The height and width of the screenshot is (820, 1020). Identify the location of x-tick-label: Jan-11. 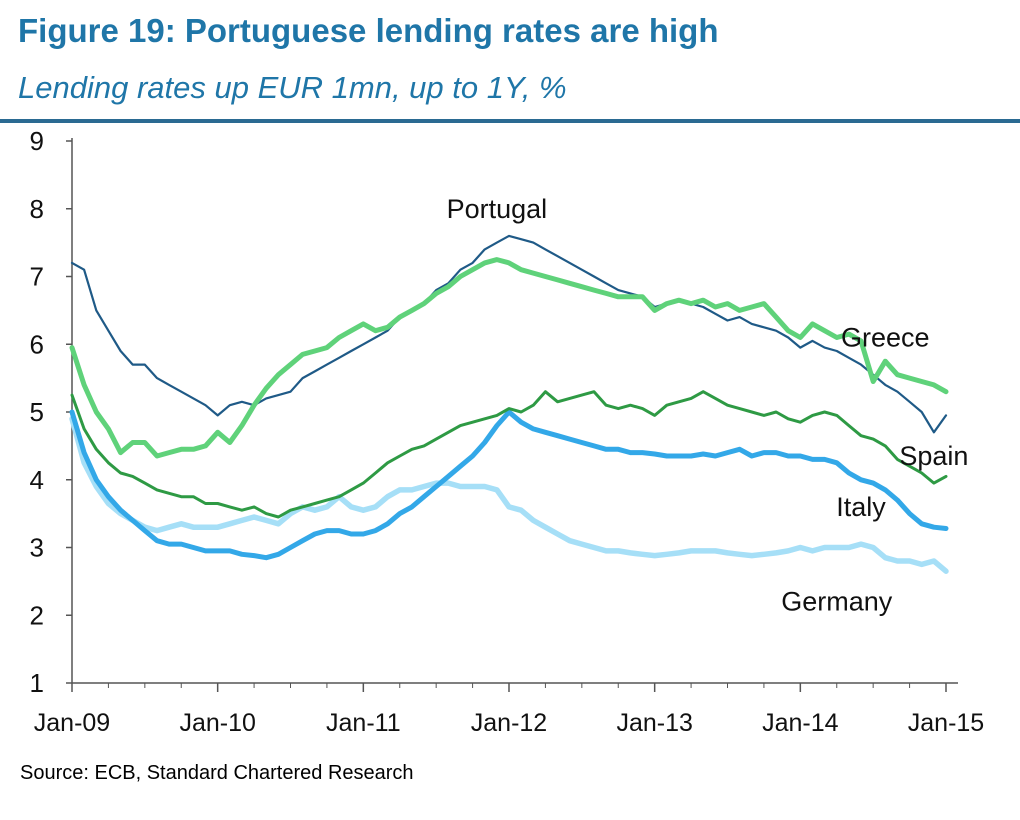
(363, 723).